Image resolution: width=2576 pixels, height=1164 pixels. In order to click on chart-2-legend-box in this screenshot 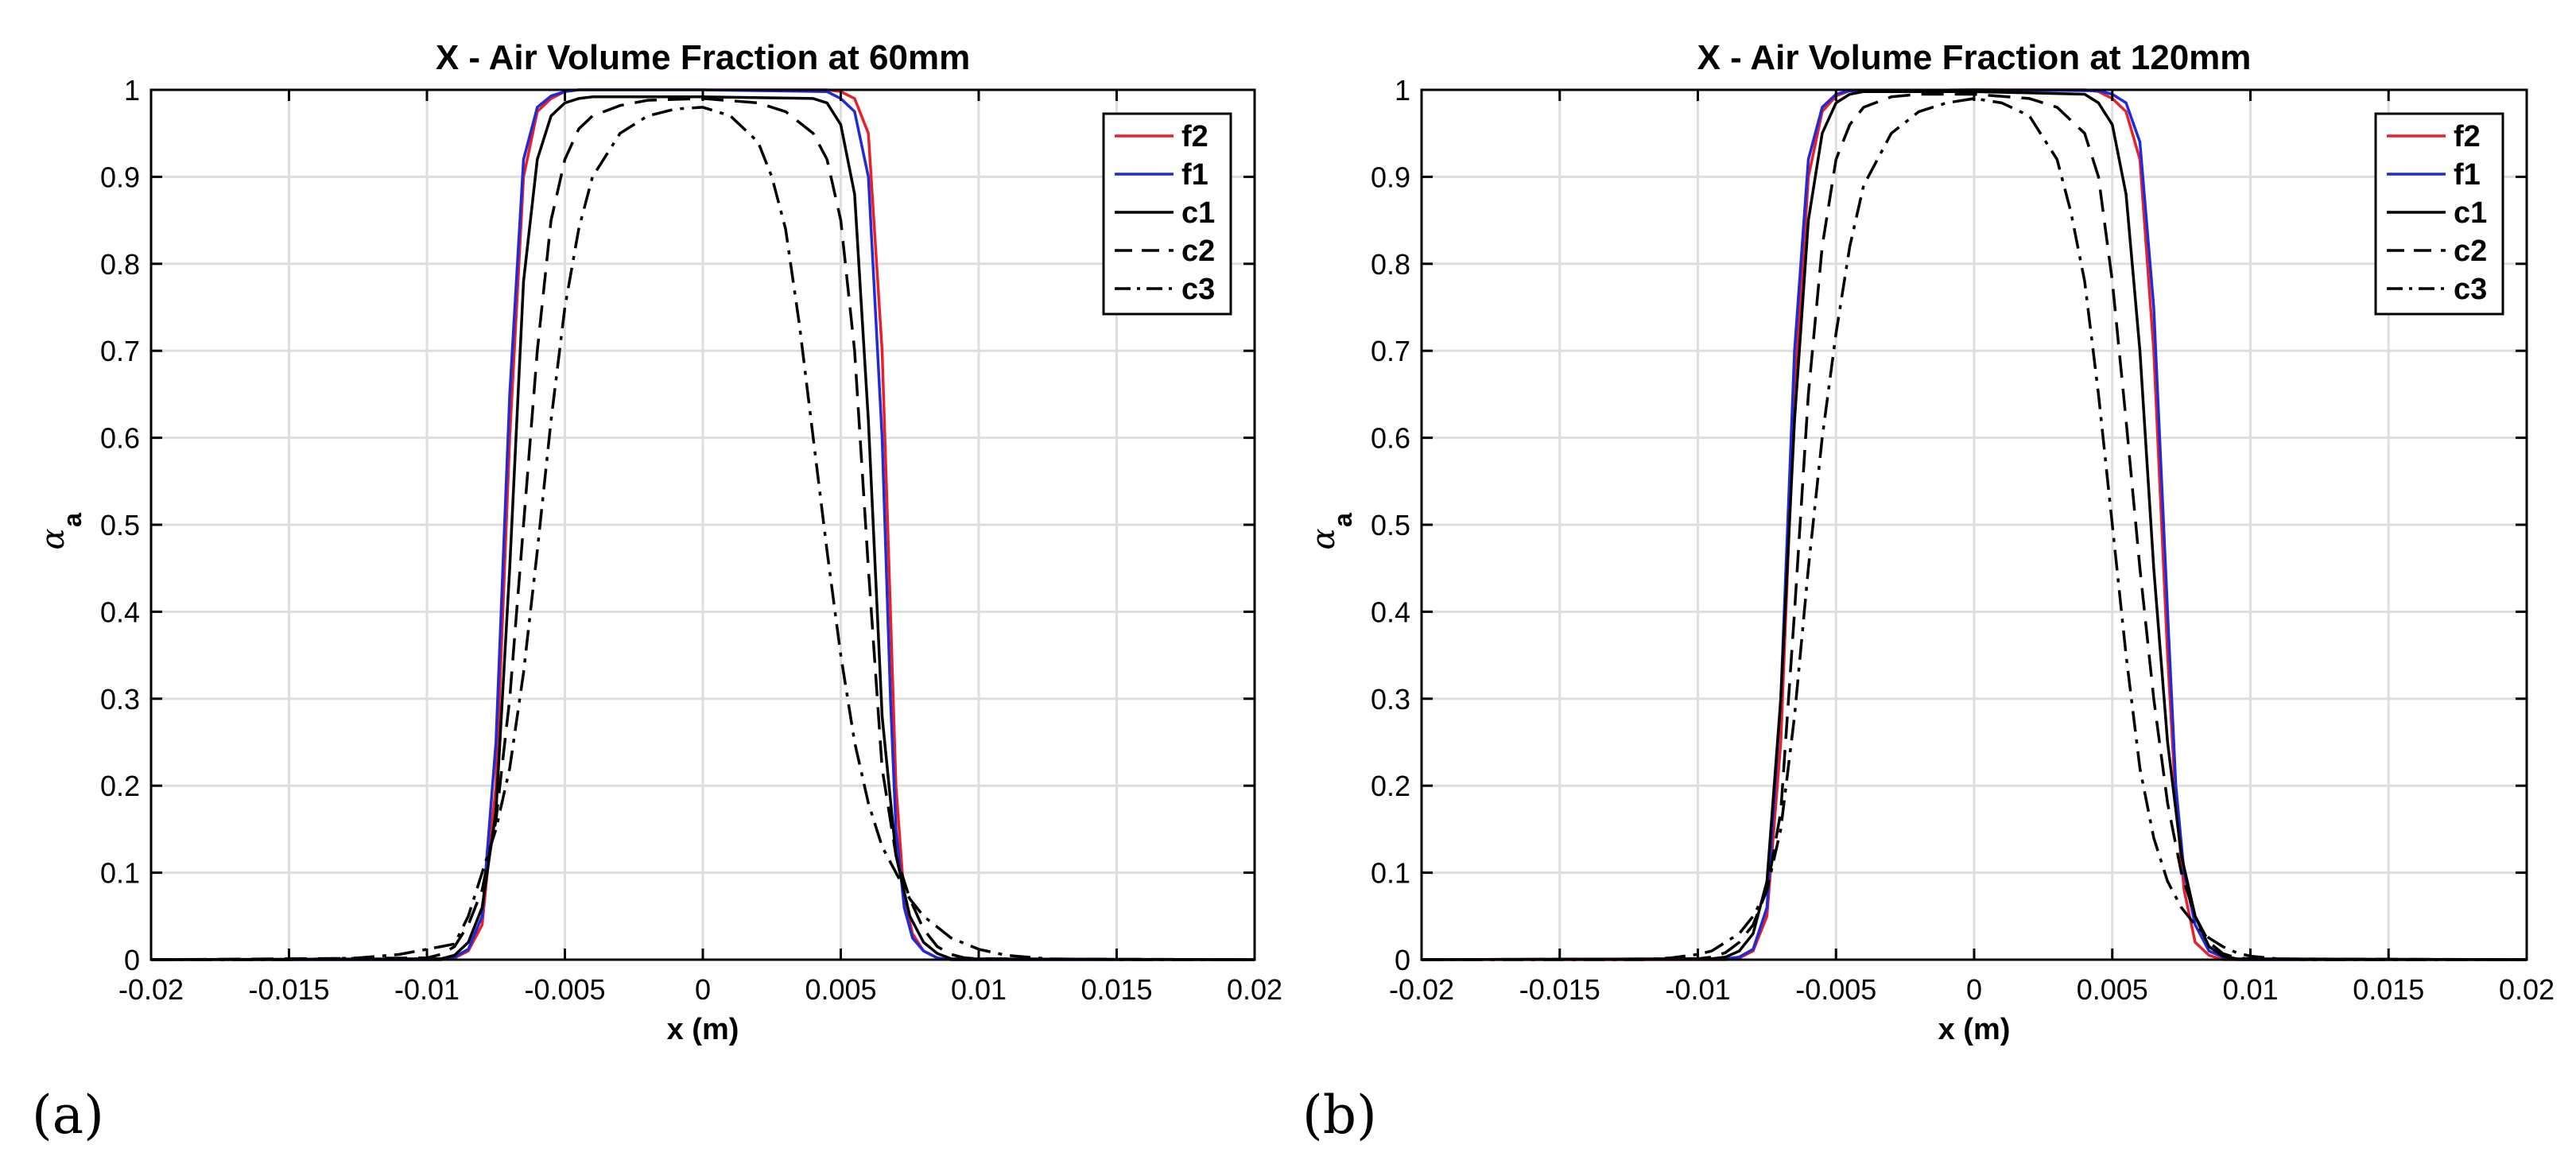, I will do `click(2439, 214)`.